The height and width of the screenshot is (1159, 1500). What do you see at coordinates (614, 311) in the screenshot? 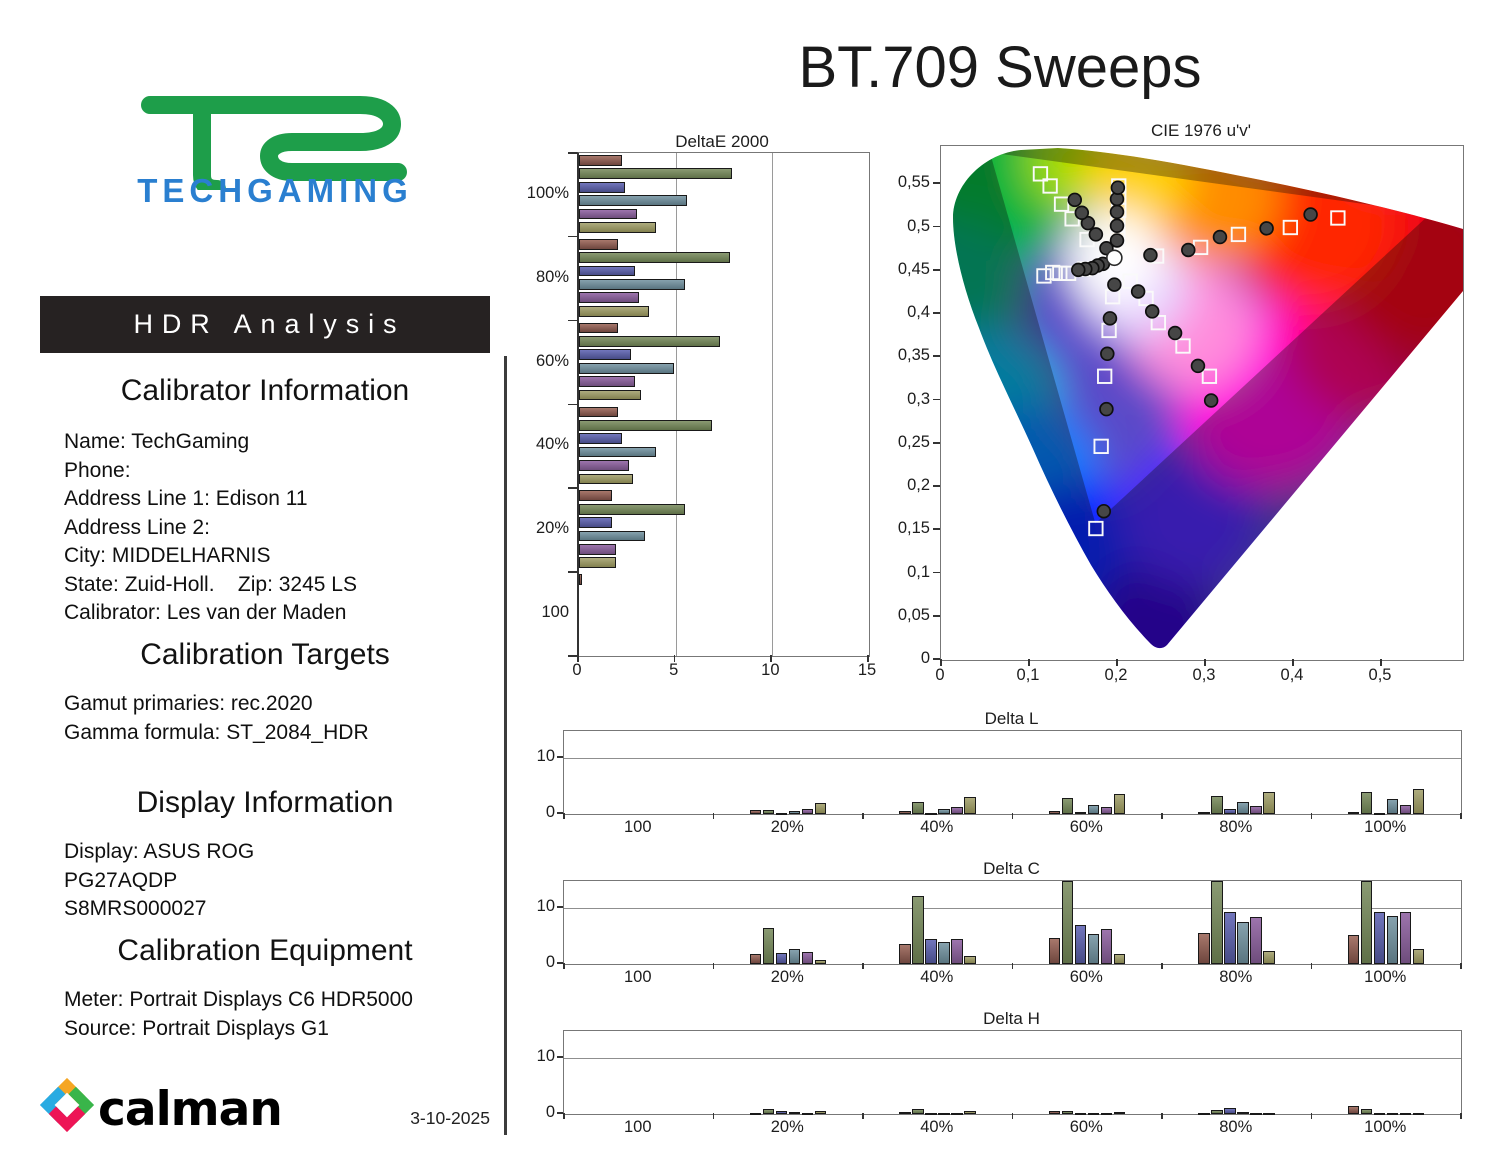
I see `deltae-bar-yellow` at bounding box center [614, 311].